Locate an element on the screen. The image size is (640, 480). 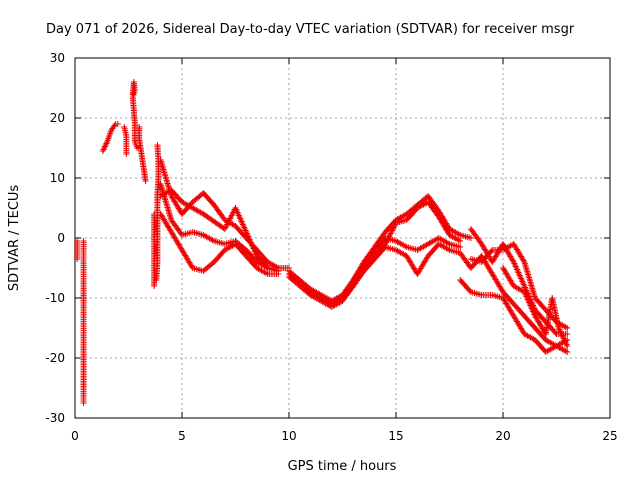
y-axis-label: SDTVAR / TECUs is located at coordinates (14, 238).